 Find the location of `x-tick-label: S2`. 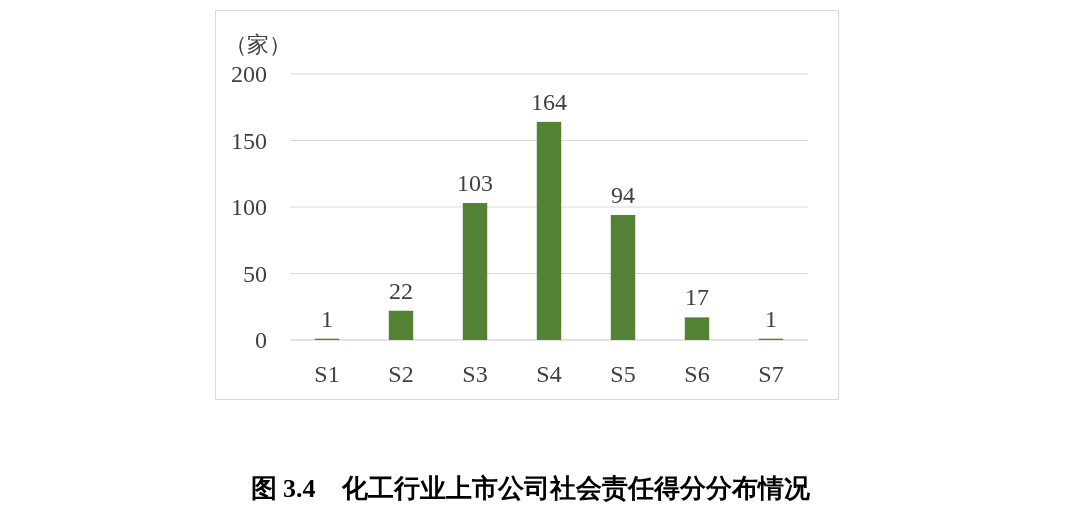

x-tick-label: S2 is located at coordinates (401, 374).